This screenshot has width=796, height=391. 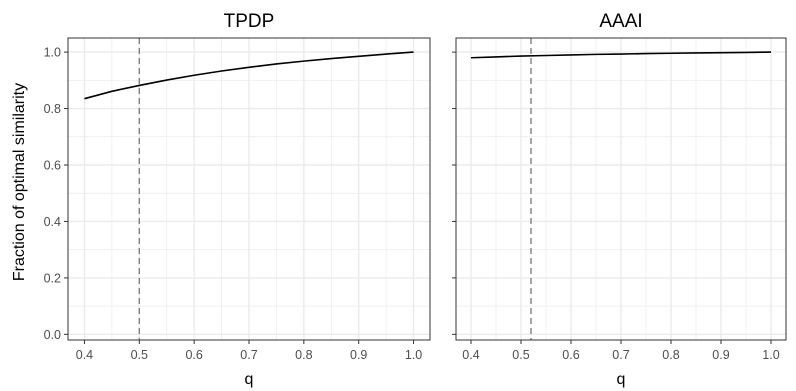 What do you see at coordinates (621, 55) in the screenshot?
I see `series-line-aaai` at bounding box center [621, 55].